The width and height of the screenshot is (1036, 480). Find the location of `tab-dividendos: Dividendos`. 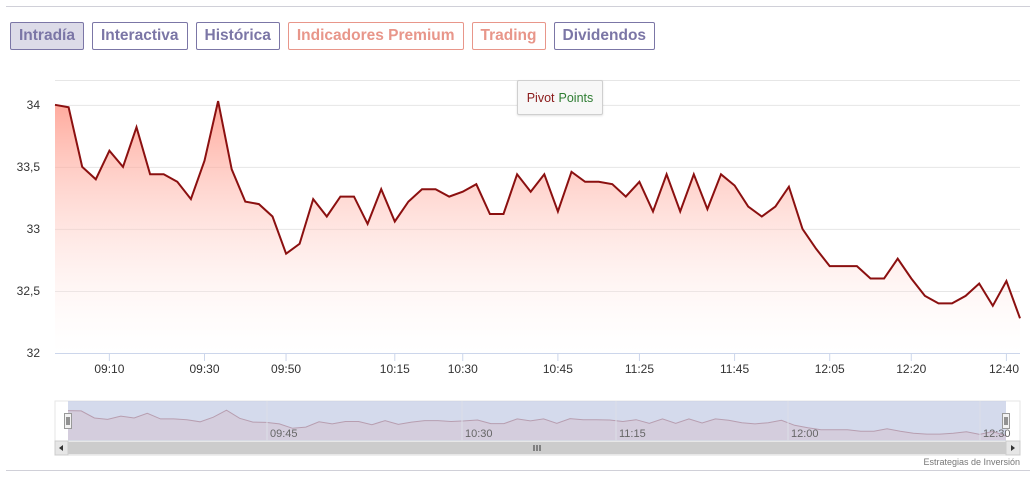

tab-dividendos: Dividendos is located at coordinates (604, 36).